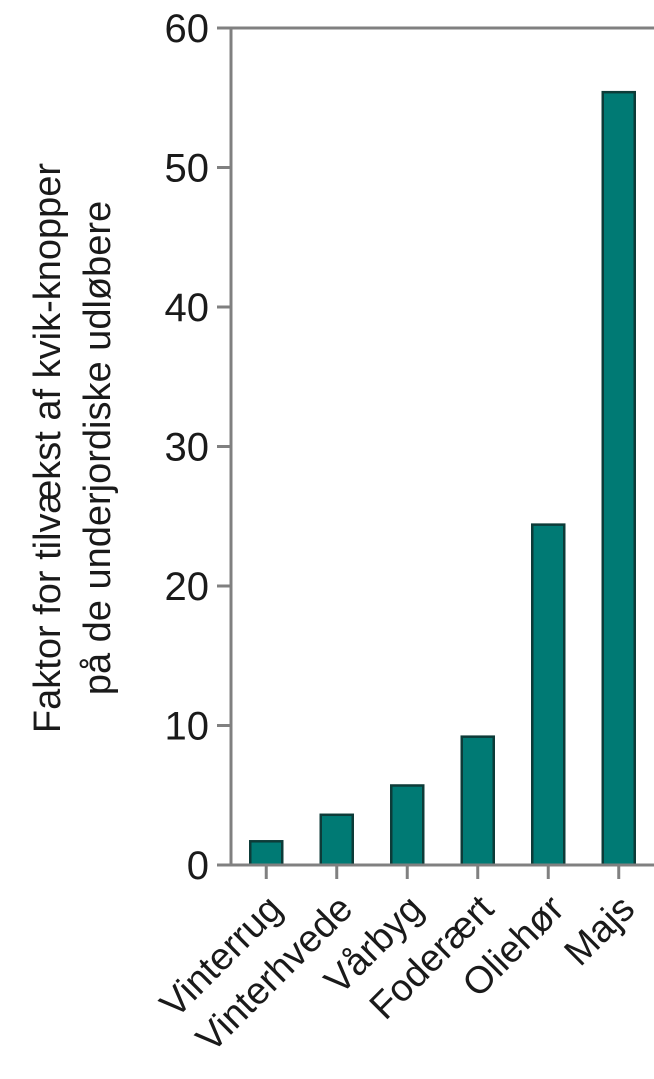  I want to click on x-tick-label: Majs, so click(600, 931).